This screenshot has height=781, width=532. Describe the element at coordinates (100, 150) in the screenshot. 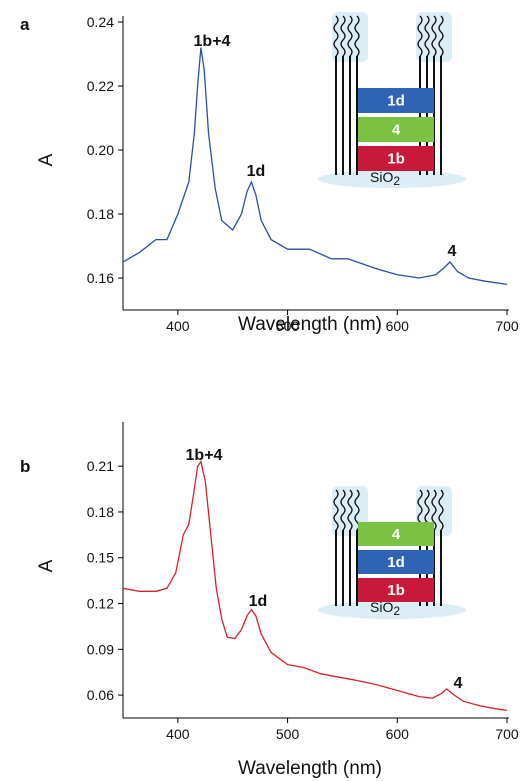

I see `y-tick-label: 0.20` at that location.